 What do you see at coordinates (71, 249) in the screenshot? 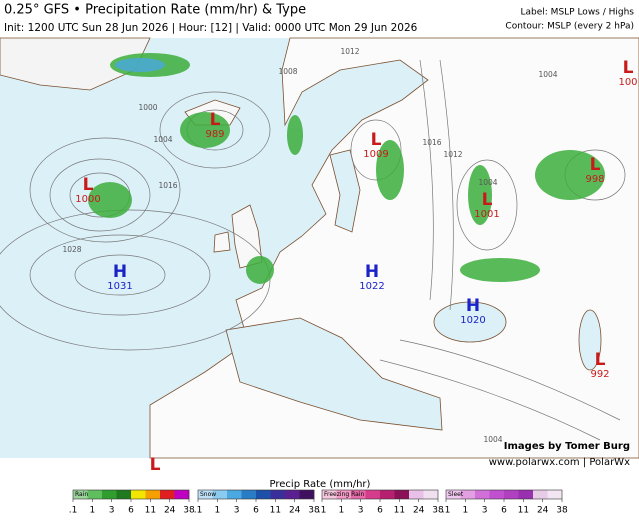
I see `contour-label: 1028` at bounding box center [71, 249].